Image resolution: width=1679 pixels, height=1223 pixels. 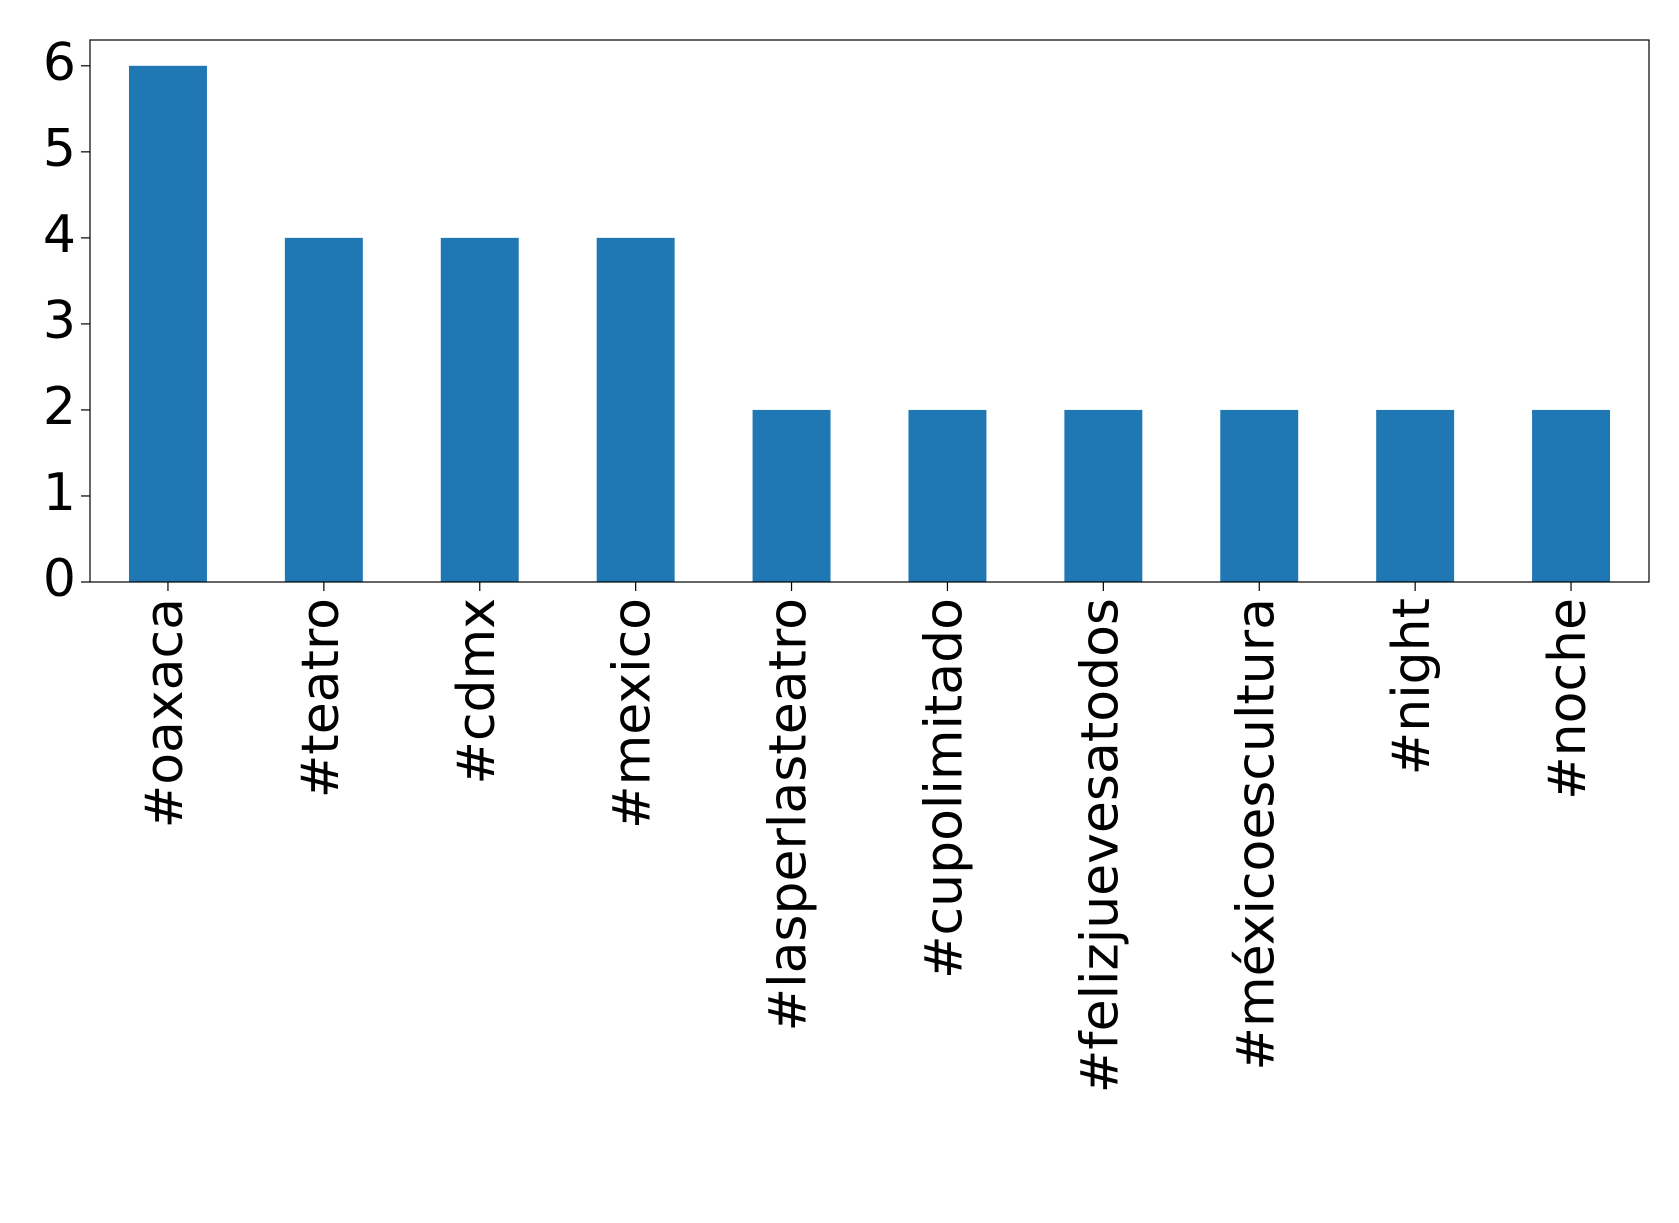 I want to click on x-tick-label: #teatro, so click(x=321, y=698).